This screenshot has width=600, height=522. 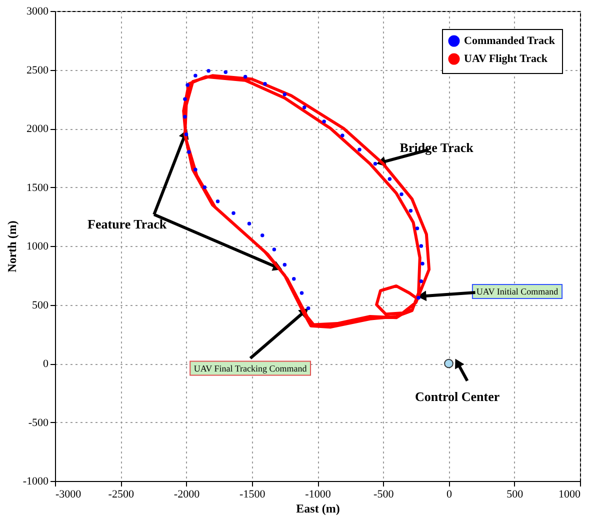 I want to click on x-tick-label: -2000, so click(x=187, y=494).